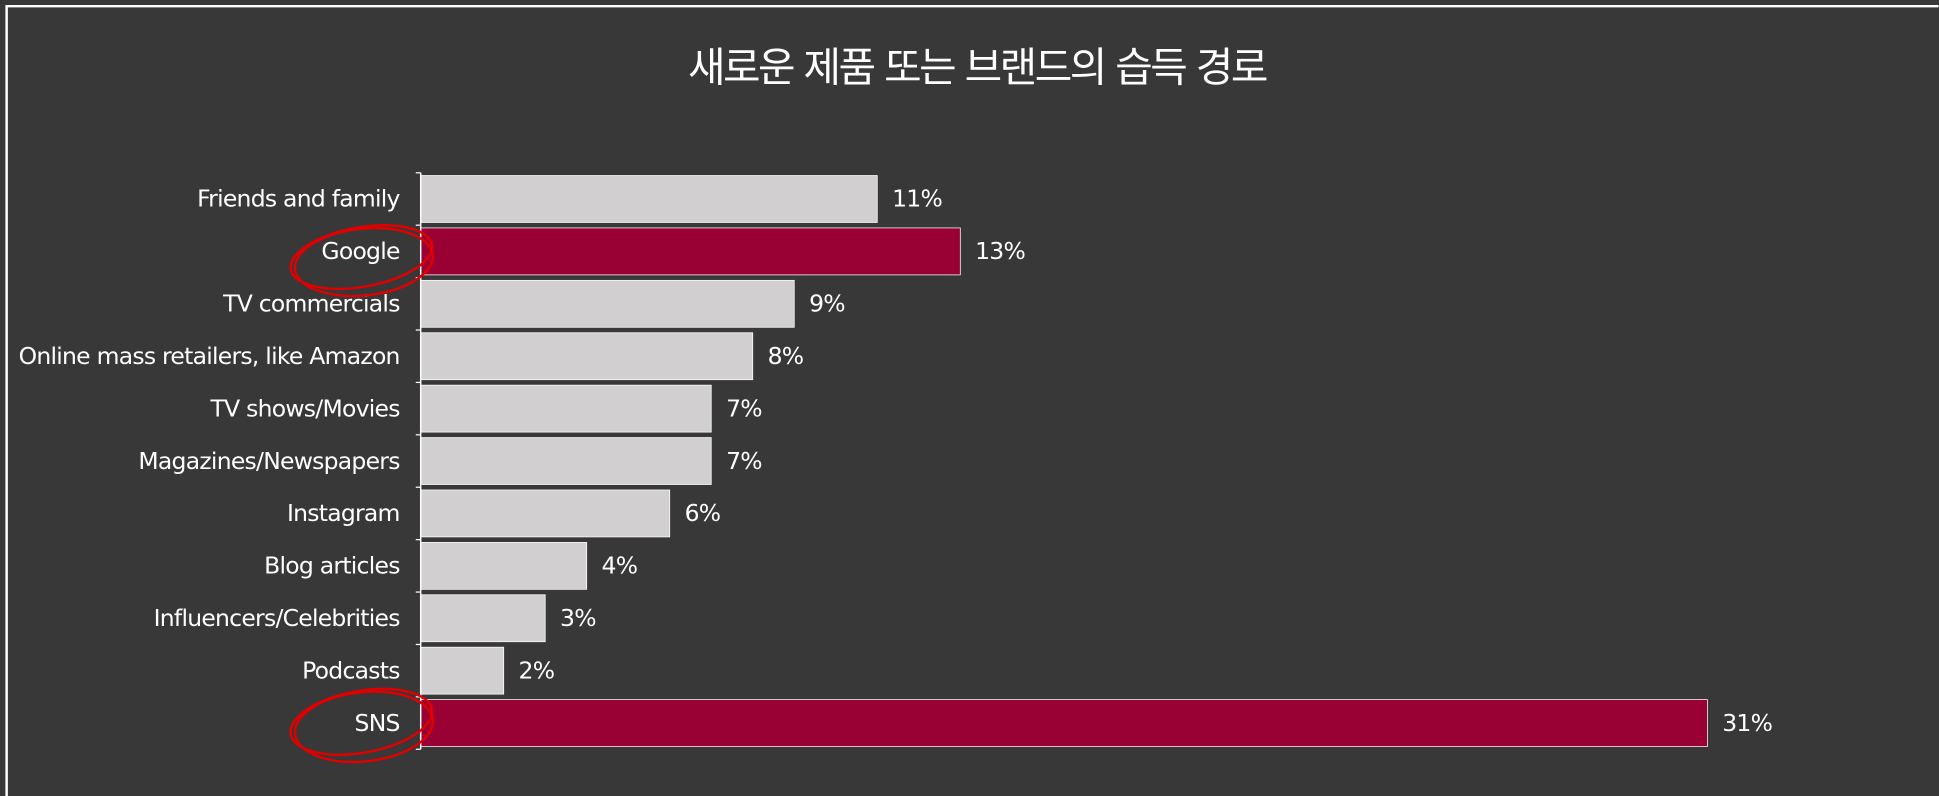  I want to click on value-label: 9%, so click(827, 304).